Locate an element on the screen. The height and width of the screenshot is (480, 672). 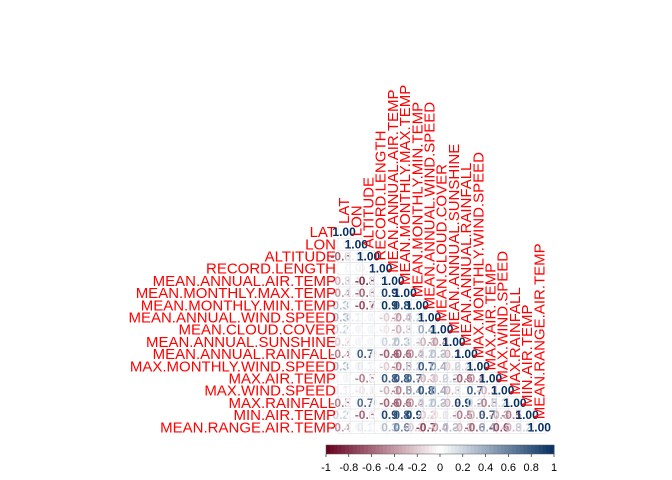
colorbar-tick-label: 0.4 is located at coordinates (485, 468).